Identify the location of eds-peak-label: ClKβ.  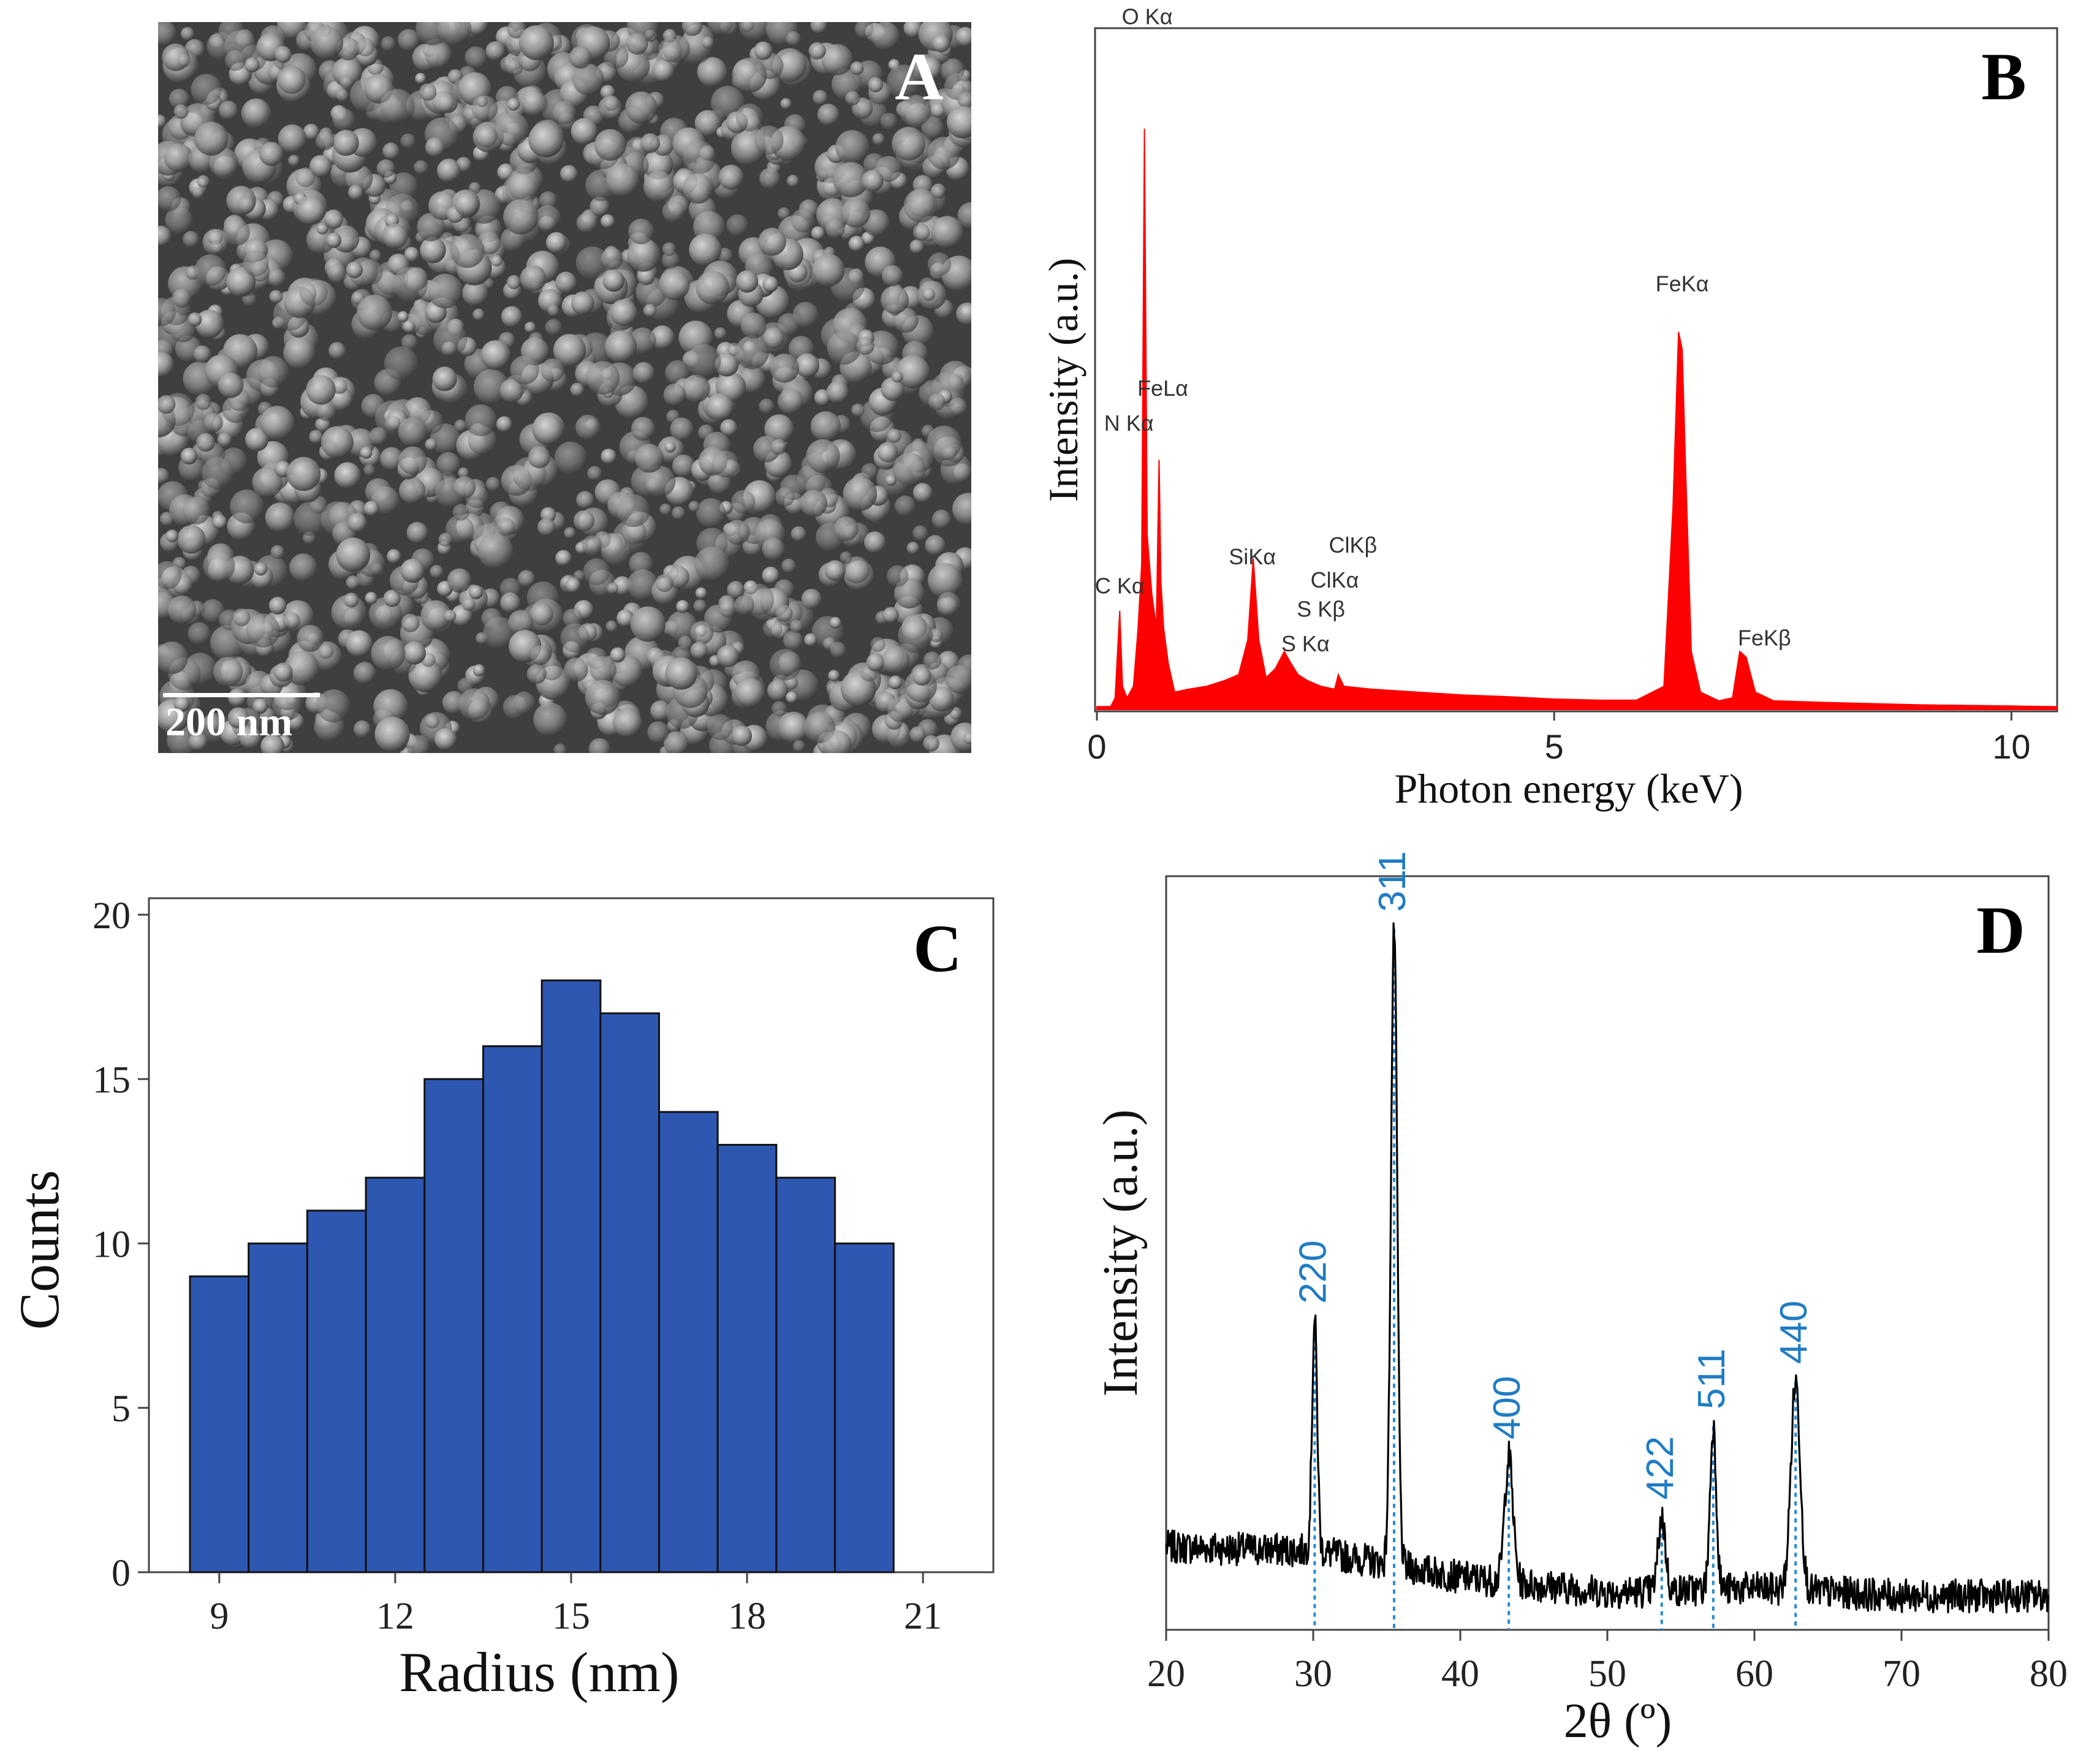
(1353, 545).